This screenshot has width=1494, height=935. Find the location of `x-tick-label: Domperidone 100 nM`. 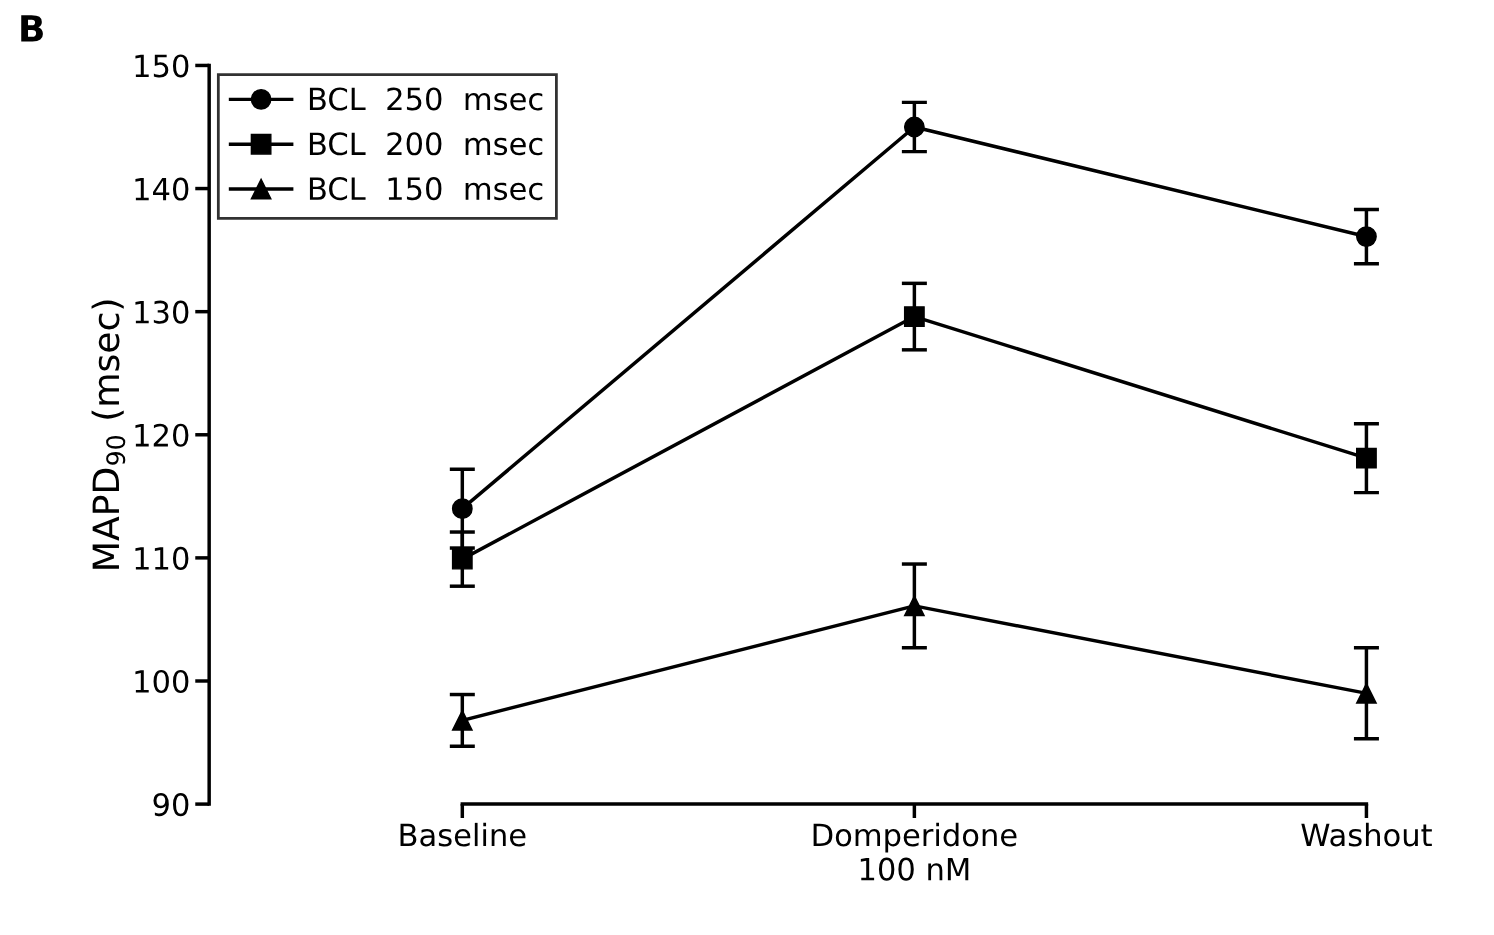

x-tick-label: Domperidone 100 nM is located at coordinates (915, 851).